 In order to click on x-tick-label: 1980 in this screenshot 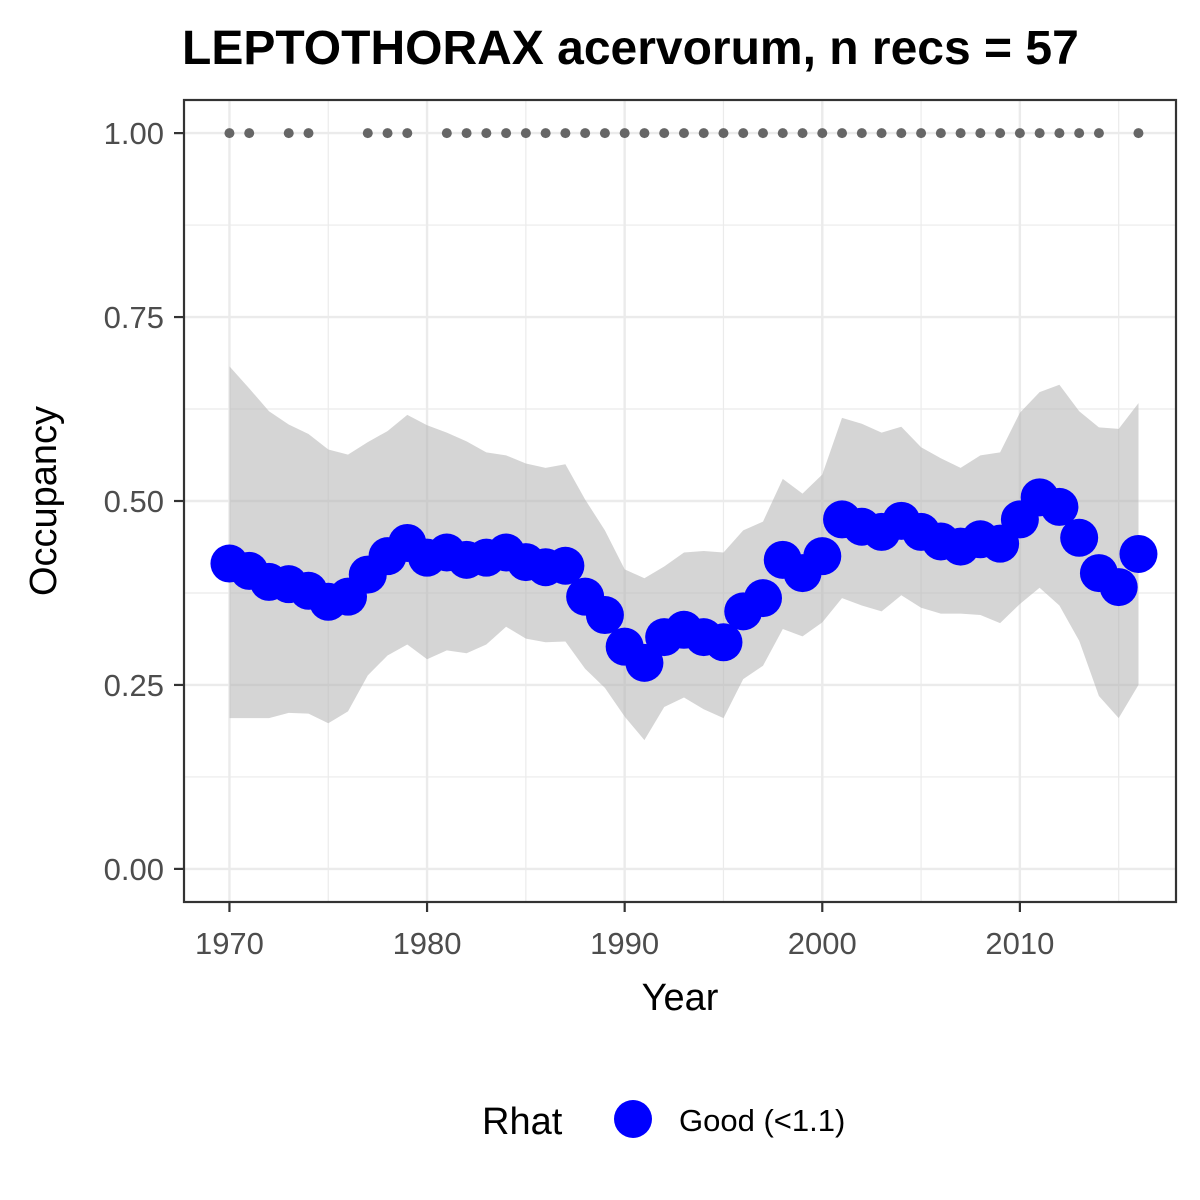, I will do `click(427, 943)`.